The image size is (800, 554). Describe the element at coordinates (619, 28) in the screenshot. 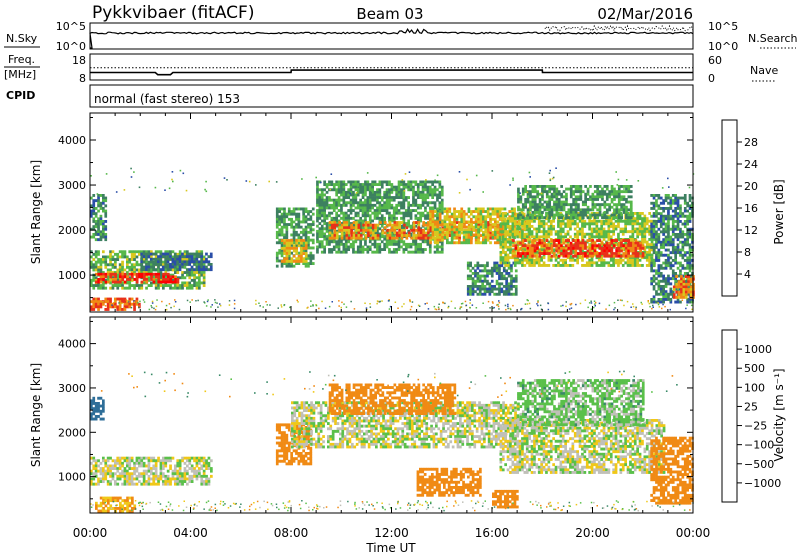

I see `nsearch-line` at that location.